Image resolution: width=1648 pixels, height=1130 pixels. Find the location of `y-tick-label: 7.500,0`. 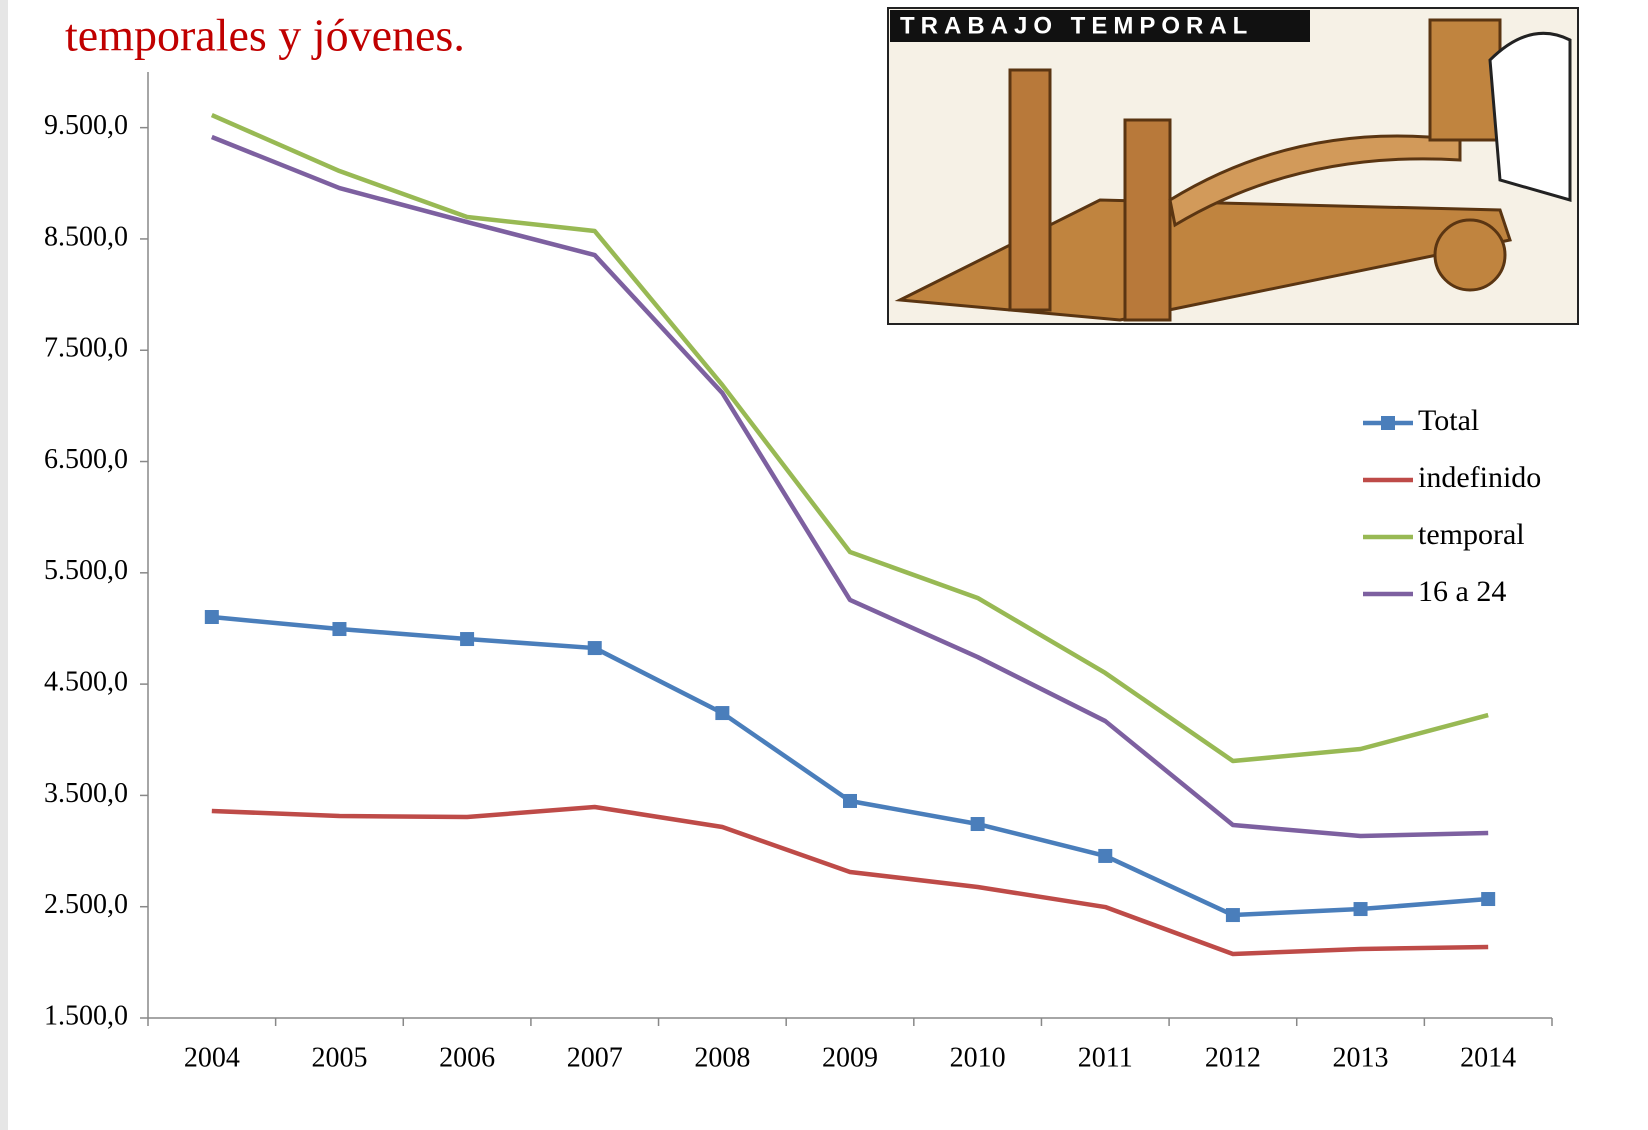

y-tick-label: 7.500,0 is located at coordinates (86, 348).